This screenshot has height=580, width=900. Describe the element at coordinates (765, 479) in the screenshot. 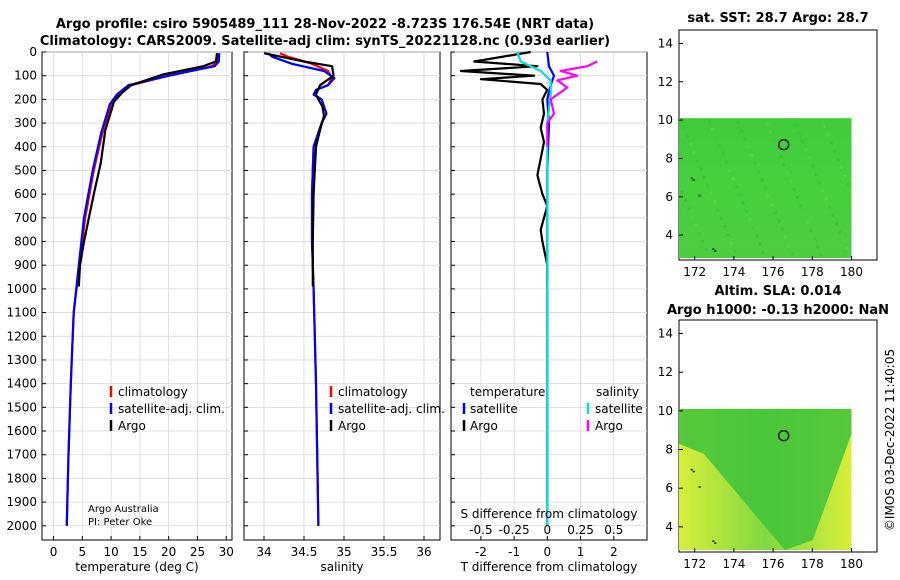

I see `sla-low-region` at that location.